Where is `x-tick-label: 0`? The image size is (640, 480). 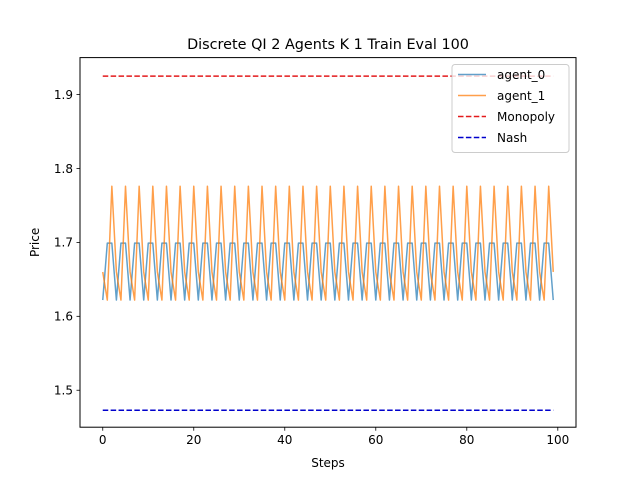 x-tick-label: 0 is located at coordinates (103, 440).